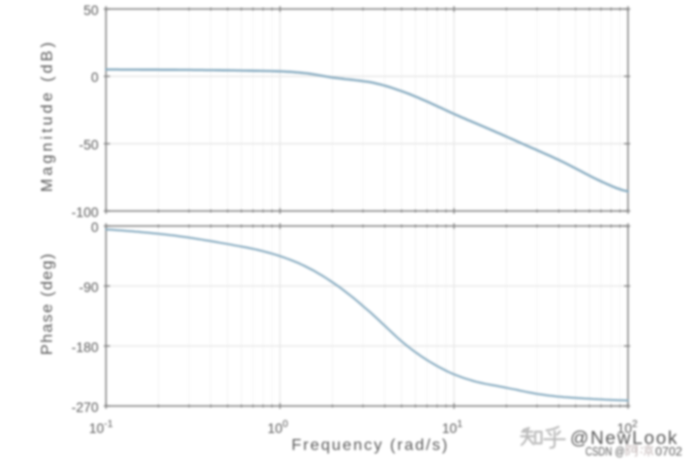 The width and height of the screenshot is (695, 465). I want to click on svg-text: @NewLook, so click(624, 437).